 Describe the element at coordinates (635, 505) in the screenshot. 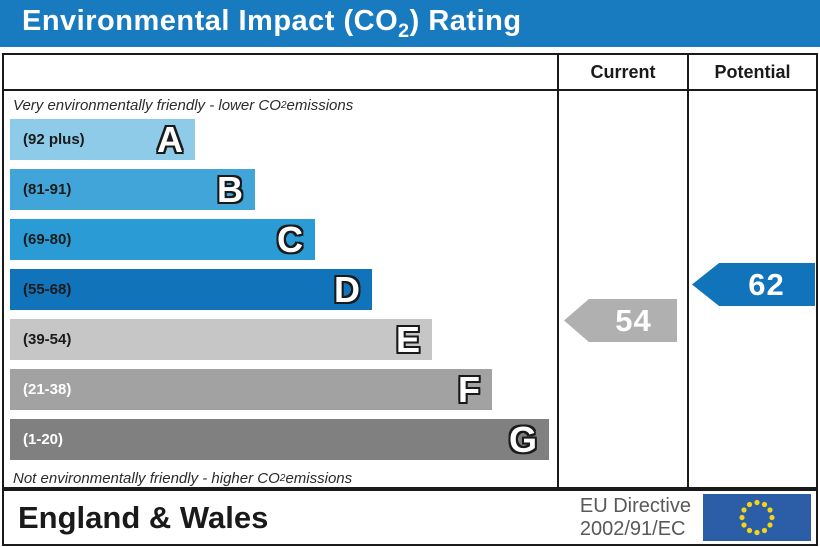

I see `eu-directive-line1: EU Directive` at that location.